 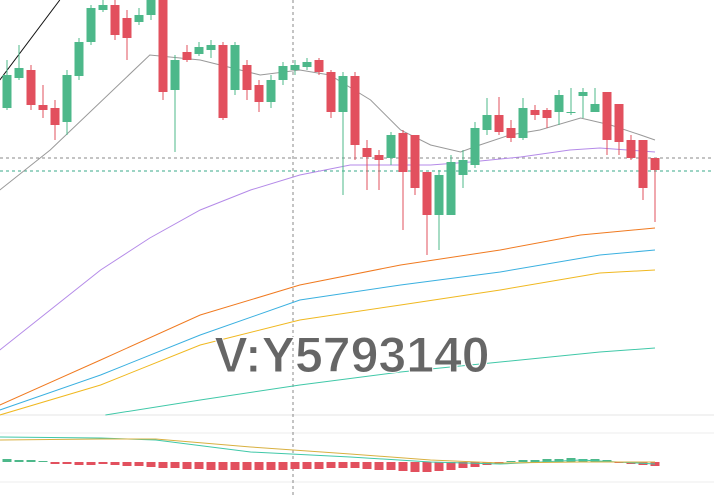 I want to click on watermark: V:Y5793140, so click(x=351, y=355).